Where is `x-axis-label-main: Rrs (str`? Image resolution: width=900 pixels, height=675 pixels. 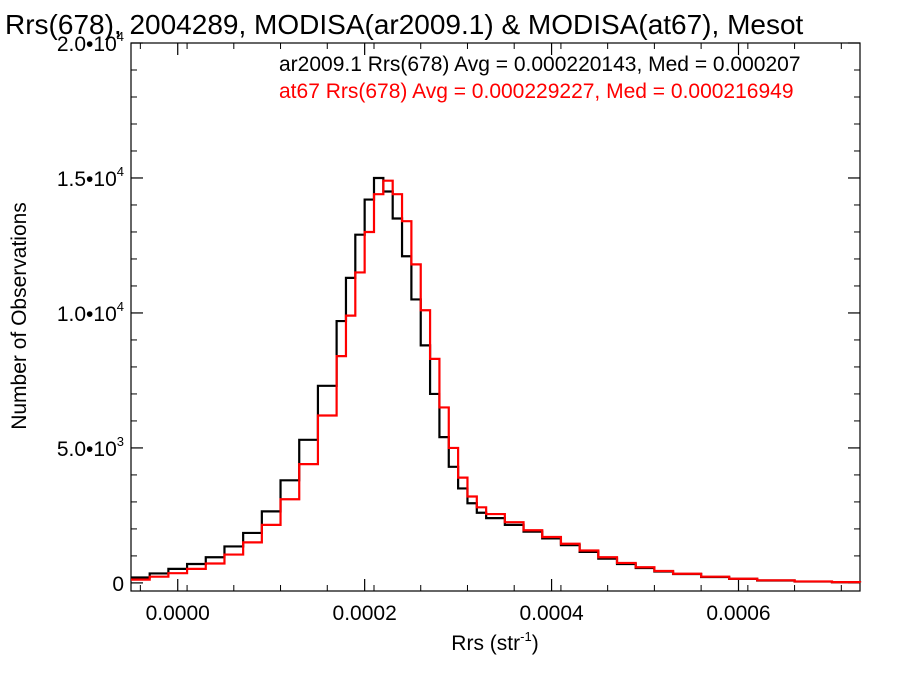
x-axis-label-main: Rrs (str is located at coordinates (485, 643).